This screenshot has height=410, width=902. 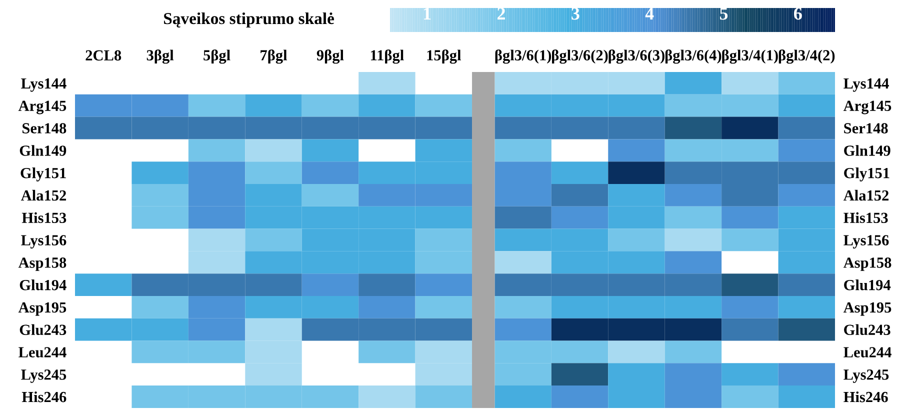 I want to click on y2-tick-label: His153, so click(x=44, y=218).